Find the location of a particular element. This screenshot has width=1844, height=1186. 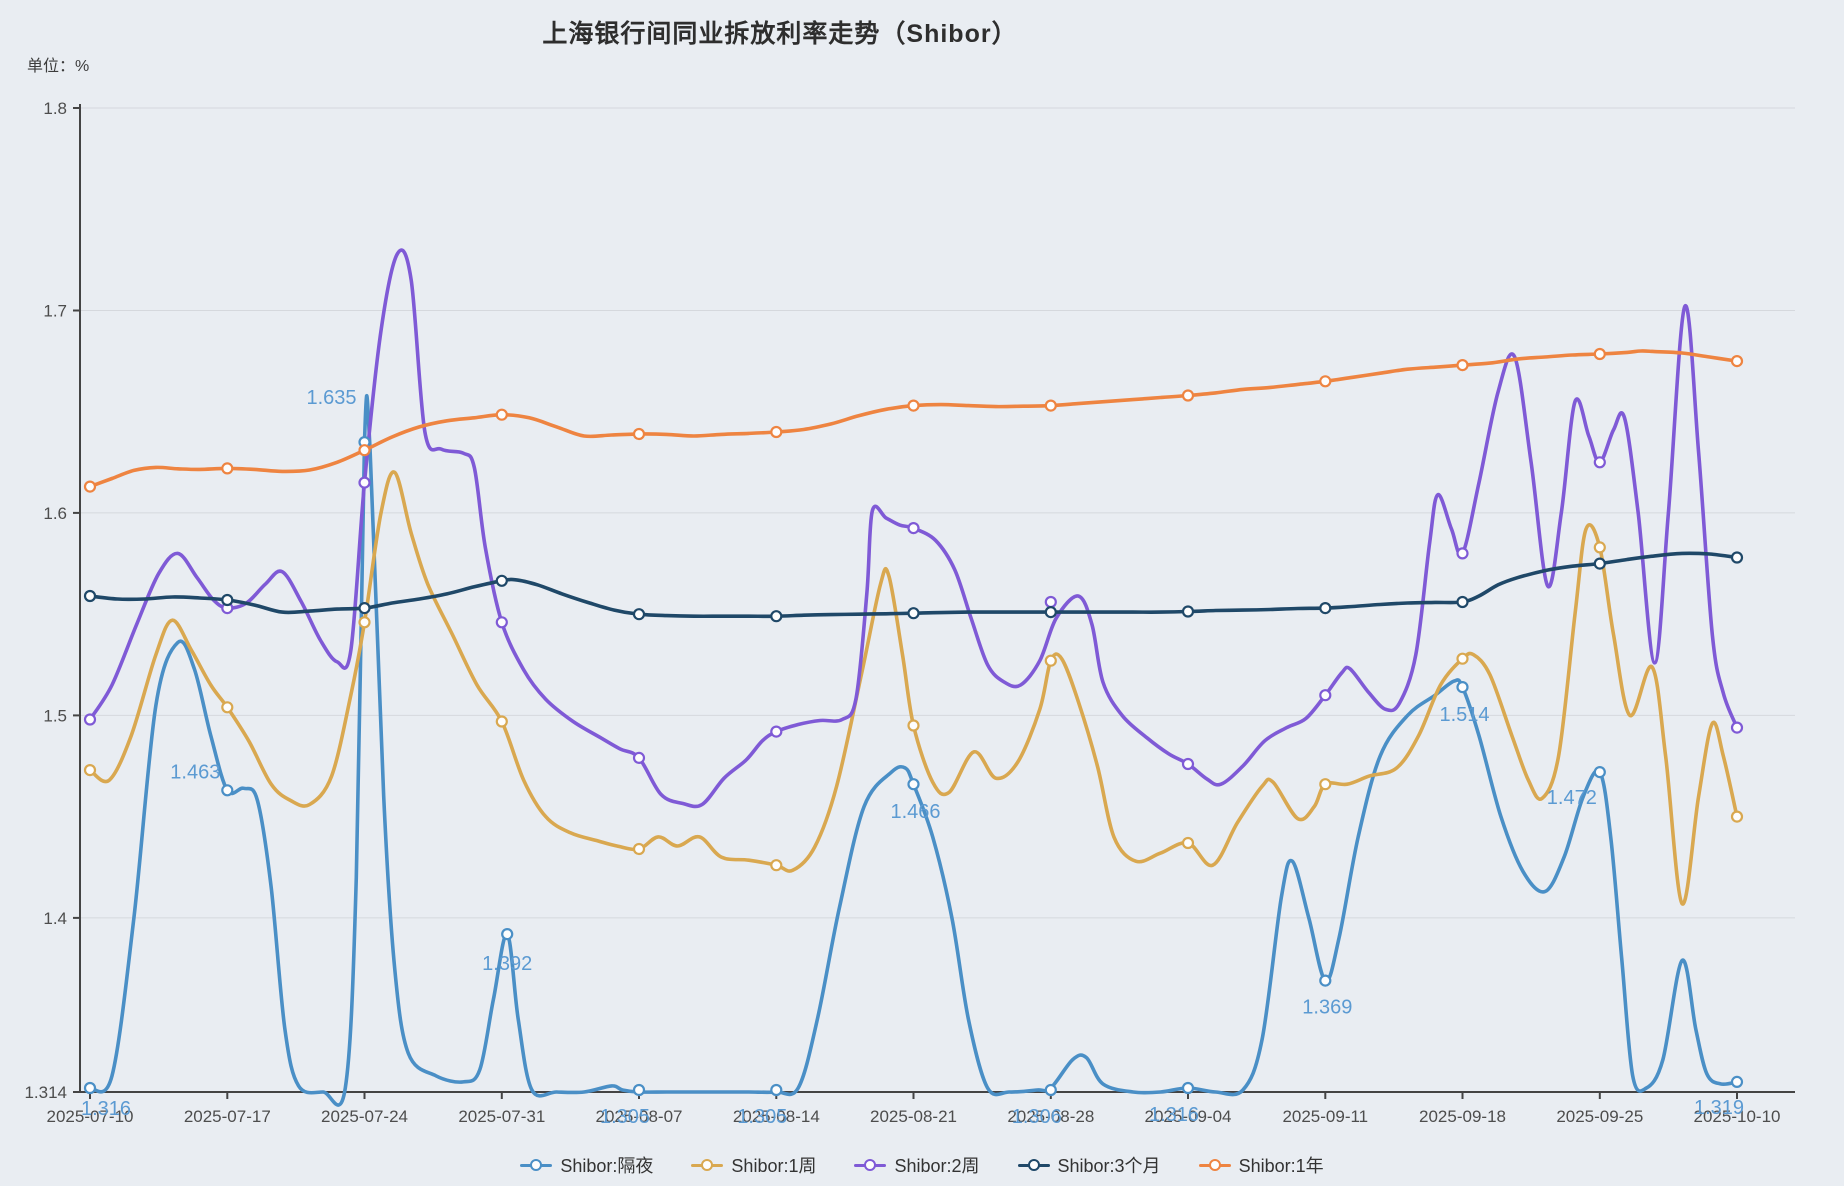

y-axis-label: 1.8 is located at coordinates (55, 108).